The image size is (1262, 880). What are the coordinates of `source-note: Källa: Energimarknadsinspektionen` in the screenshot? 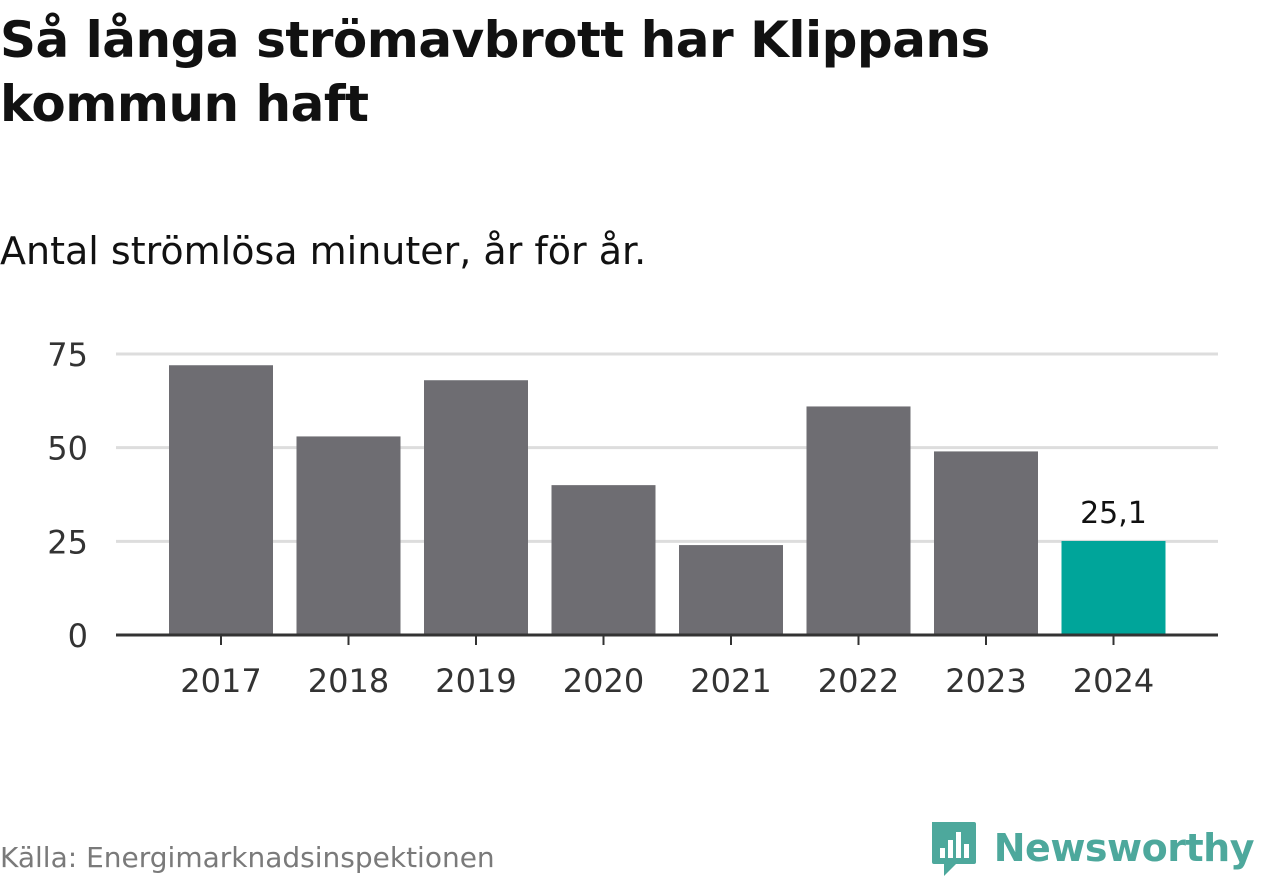 It's located at (247, 857).